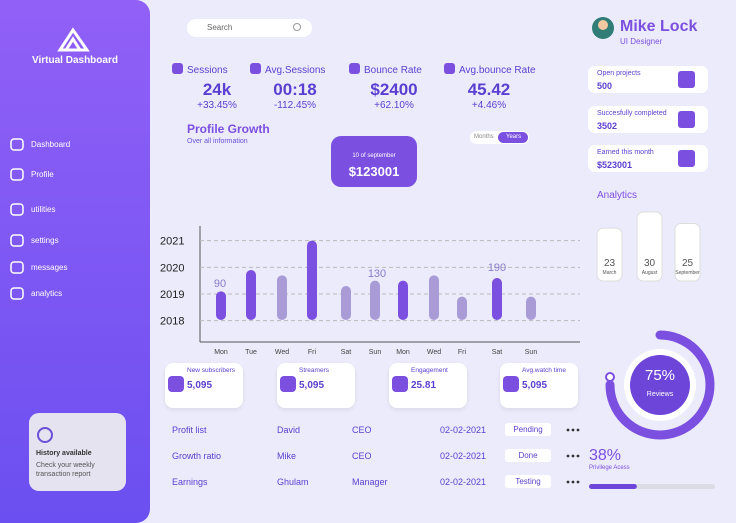 This screenshot has width=736, height=523. I want to click on metric-title: Streamers, so click(314, 370).